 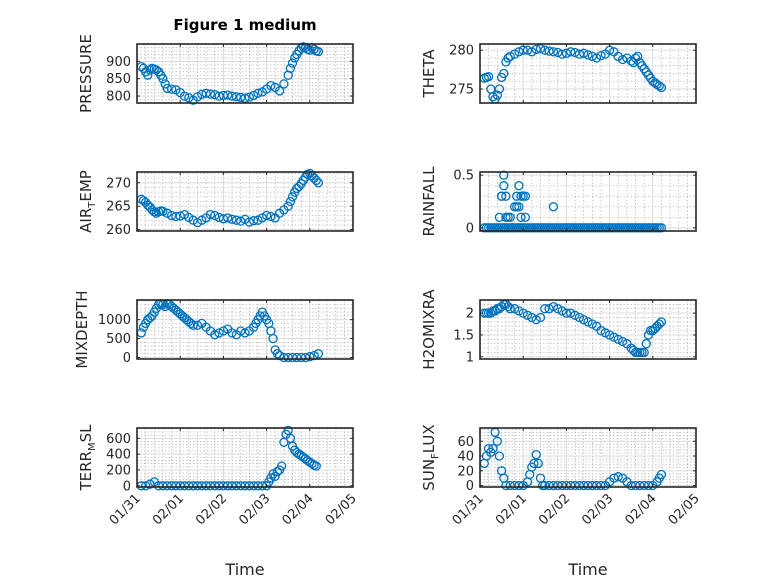 I want to click on y-label-subscript: M, so click(x=92, y=446).